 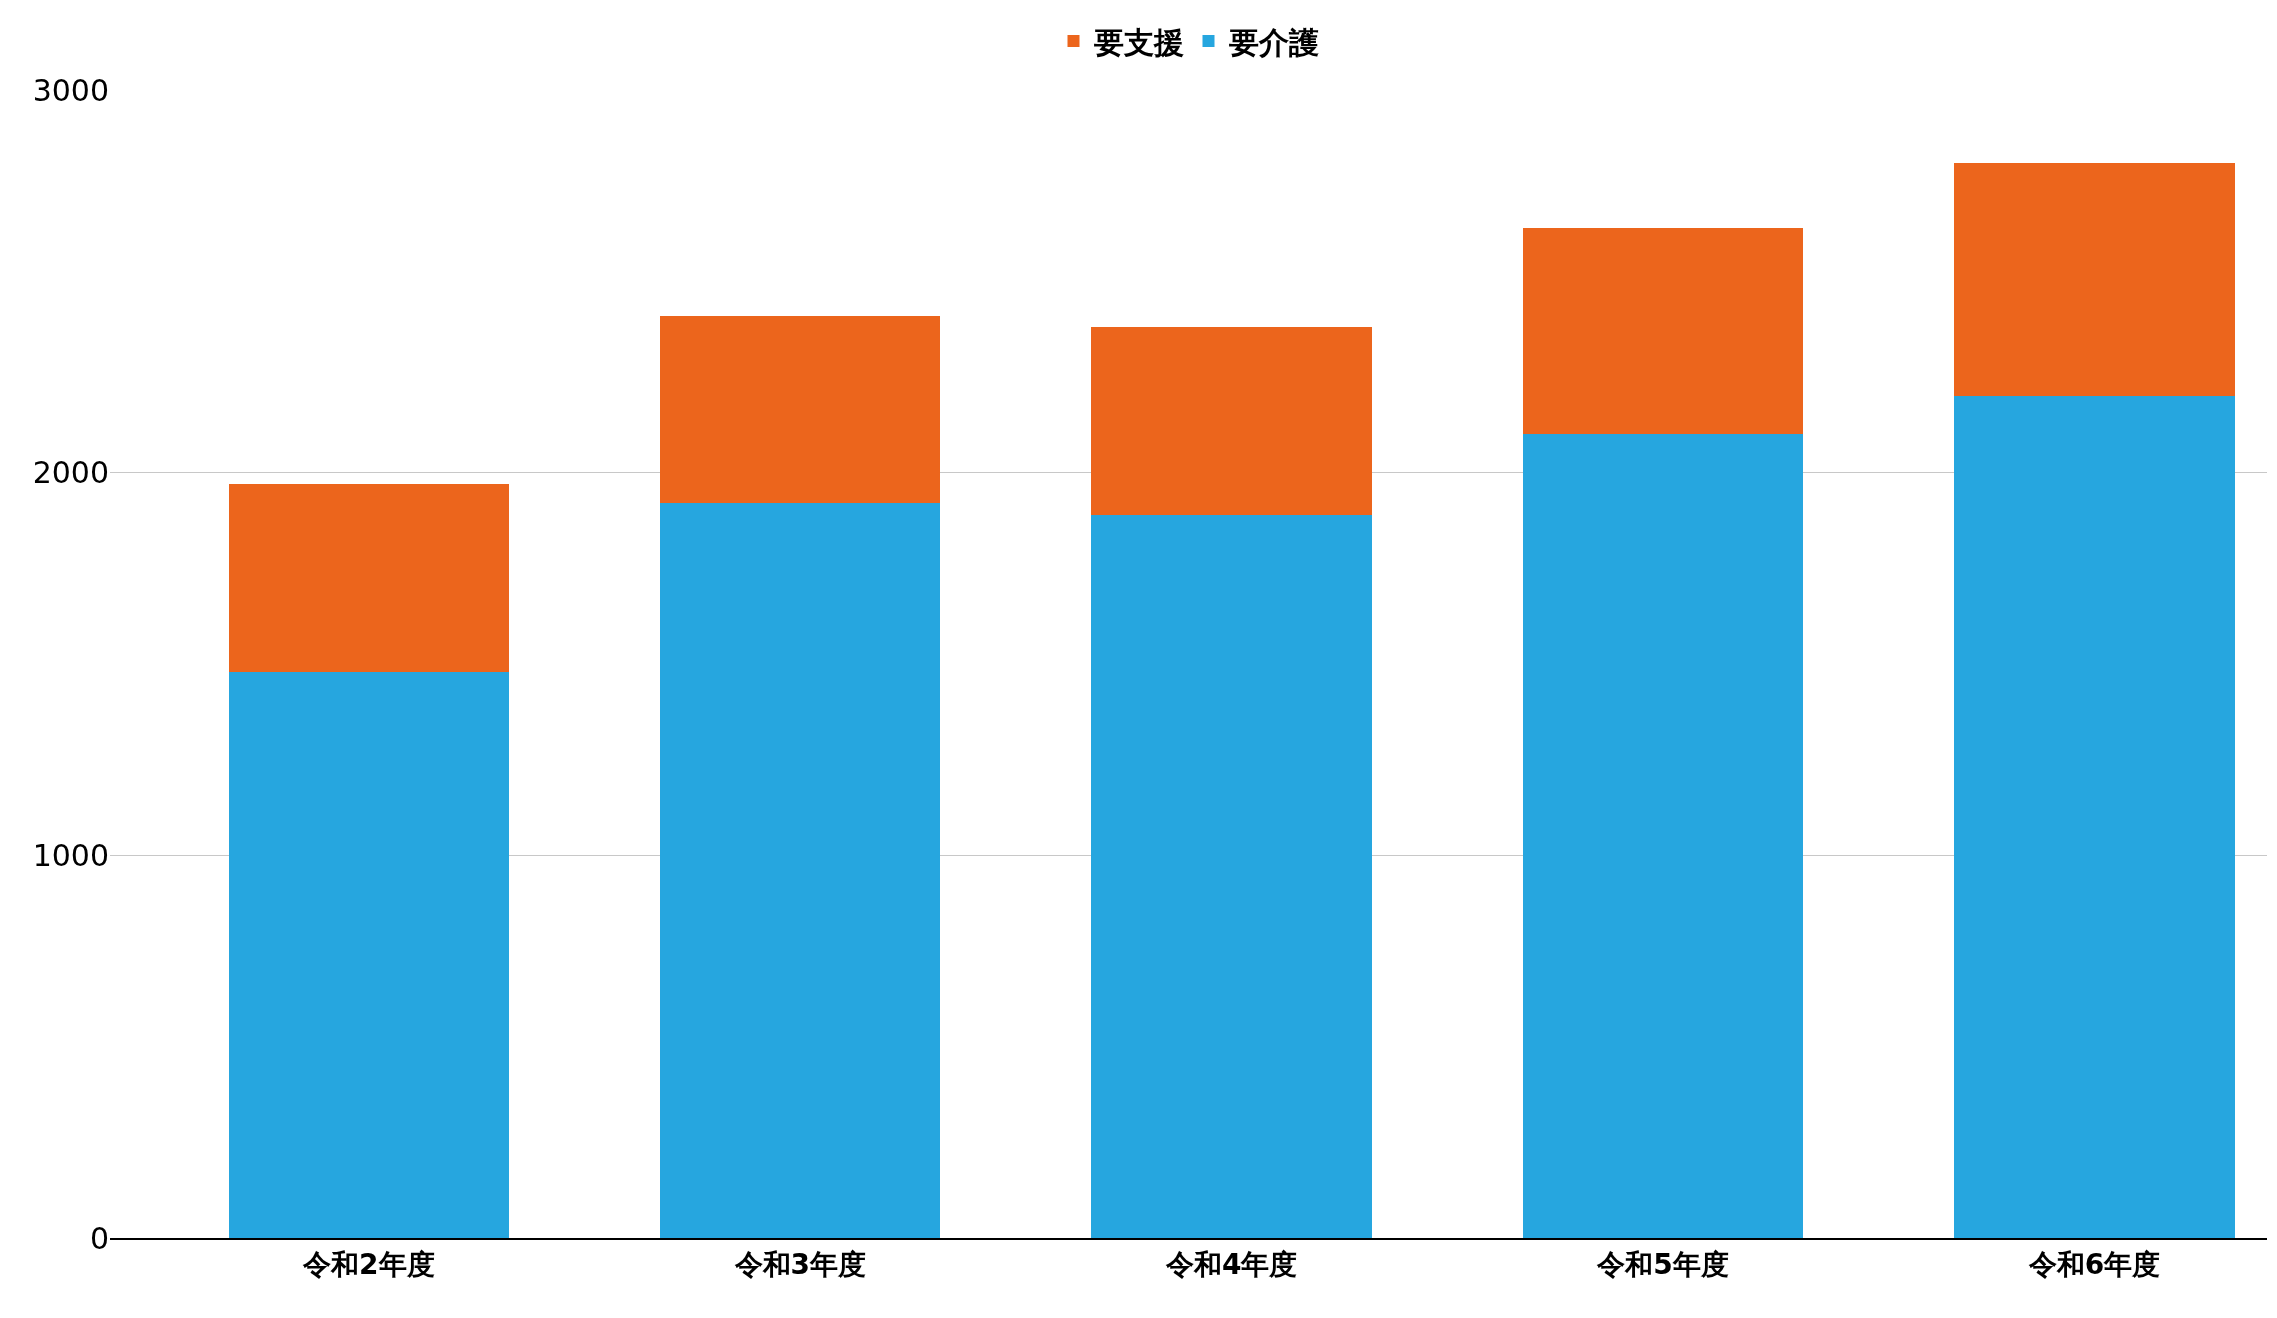 What do you see at coordinates (1231, 1264) in the screenshot?
I see `x-tick-label: 令和4年度` at bounding box center [1231, 1264].